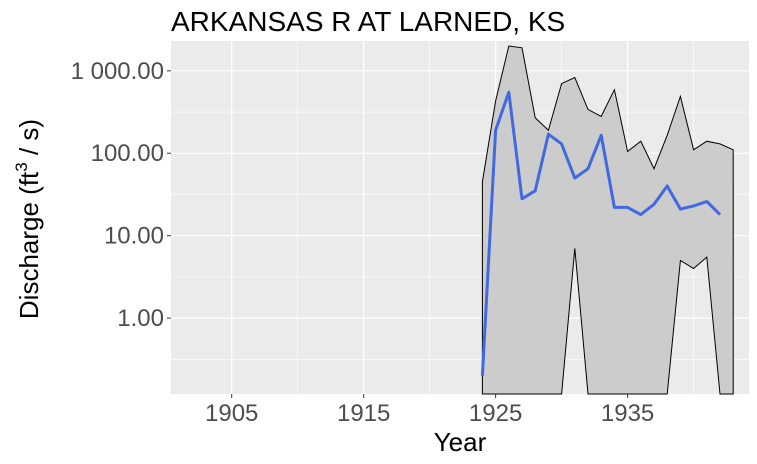 The height and width of the screenshot is (464, 757). I want to click on y-tick-label: 100.00, so click(127, 153).